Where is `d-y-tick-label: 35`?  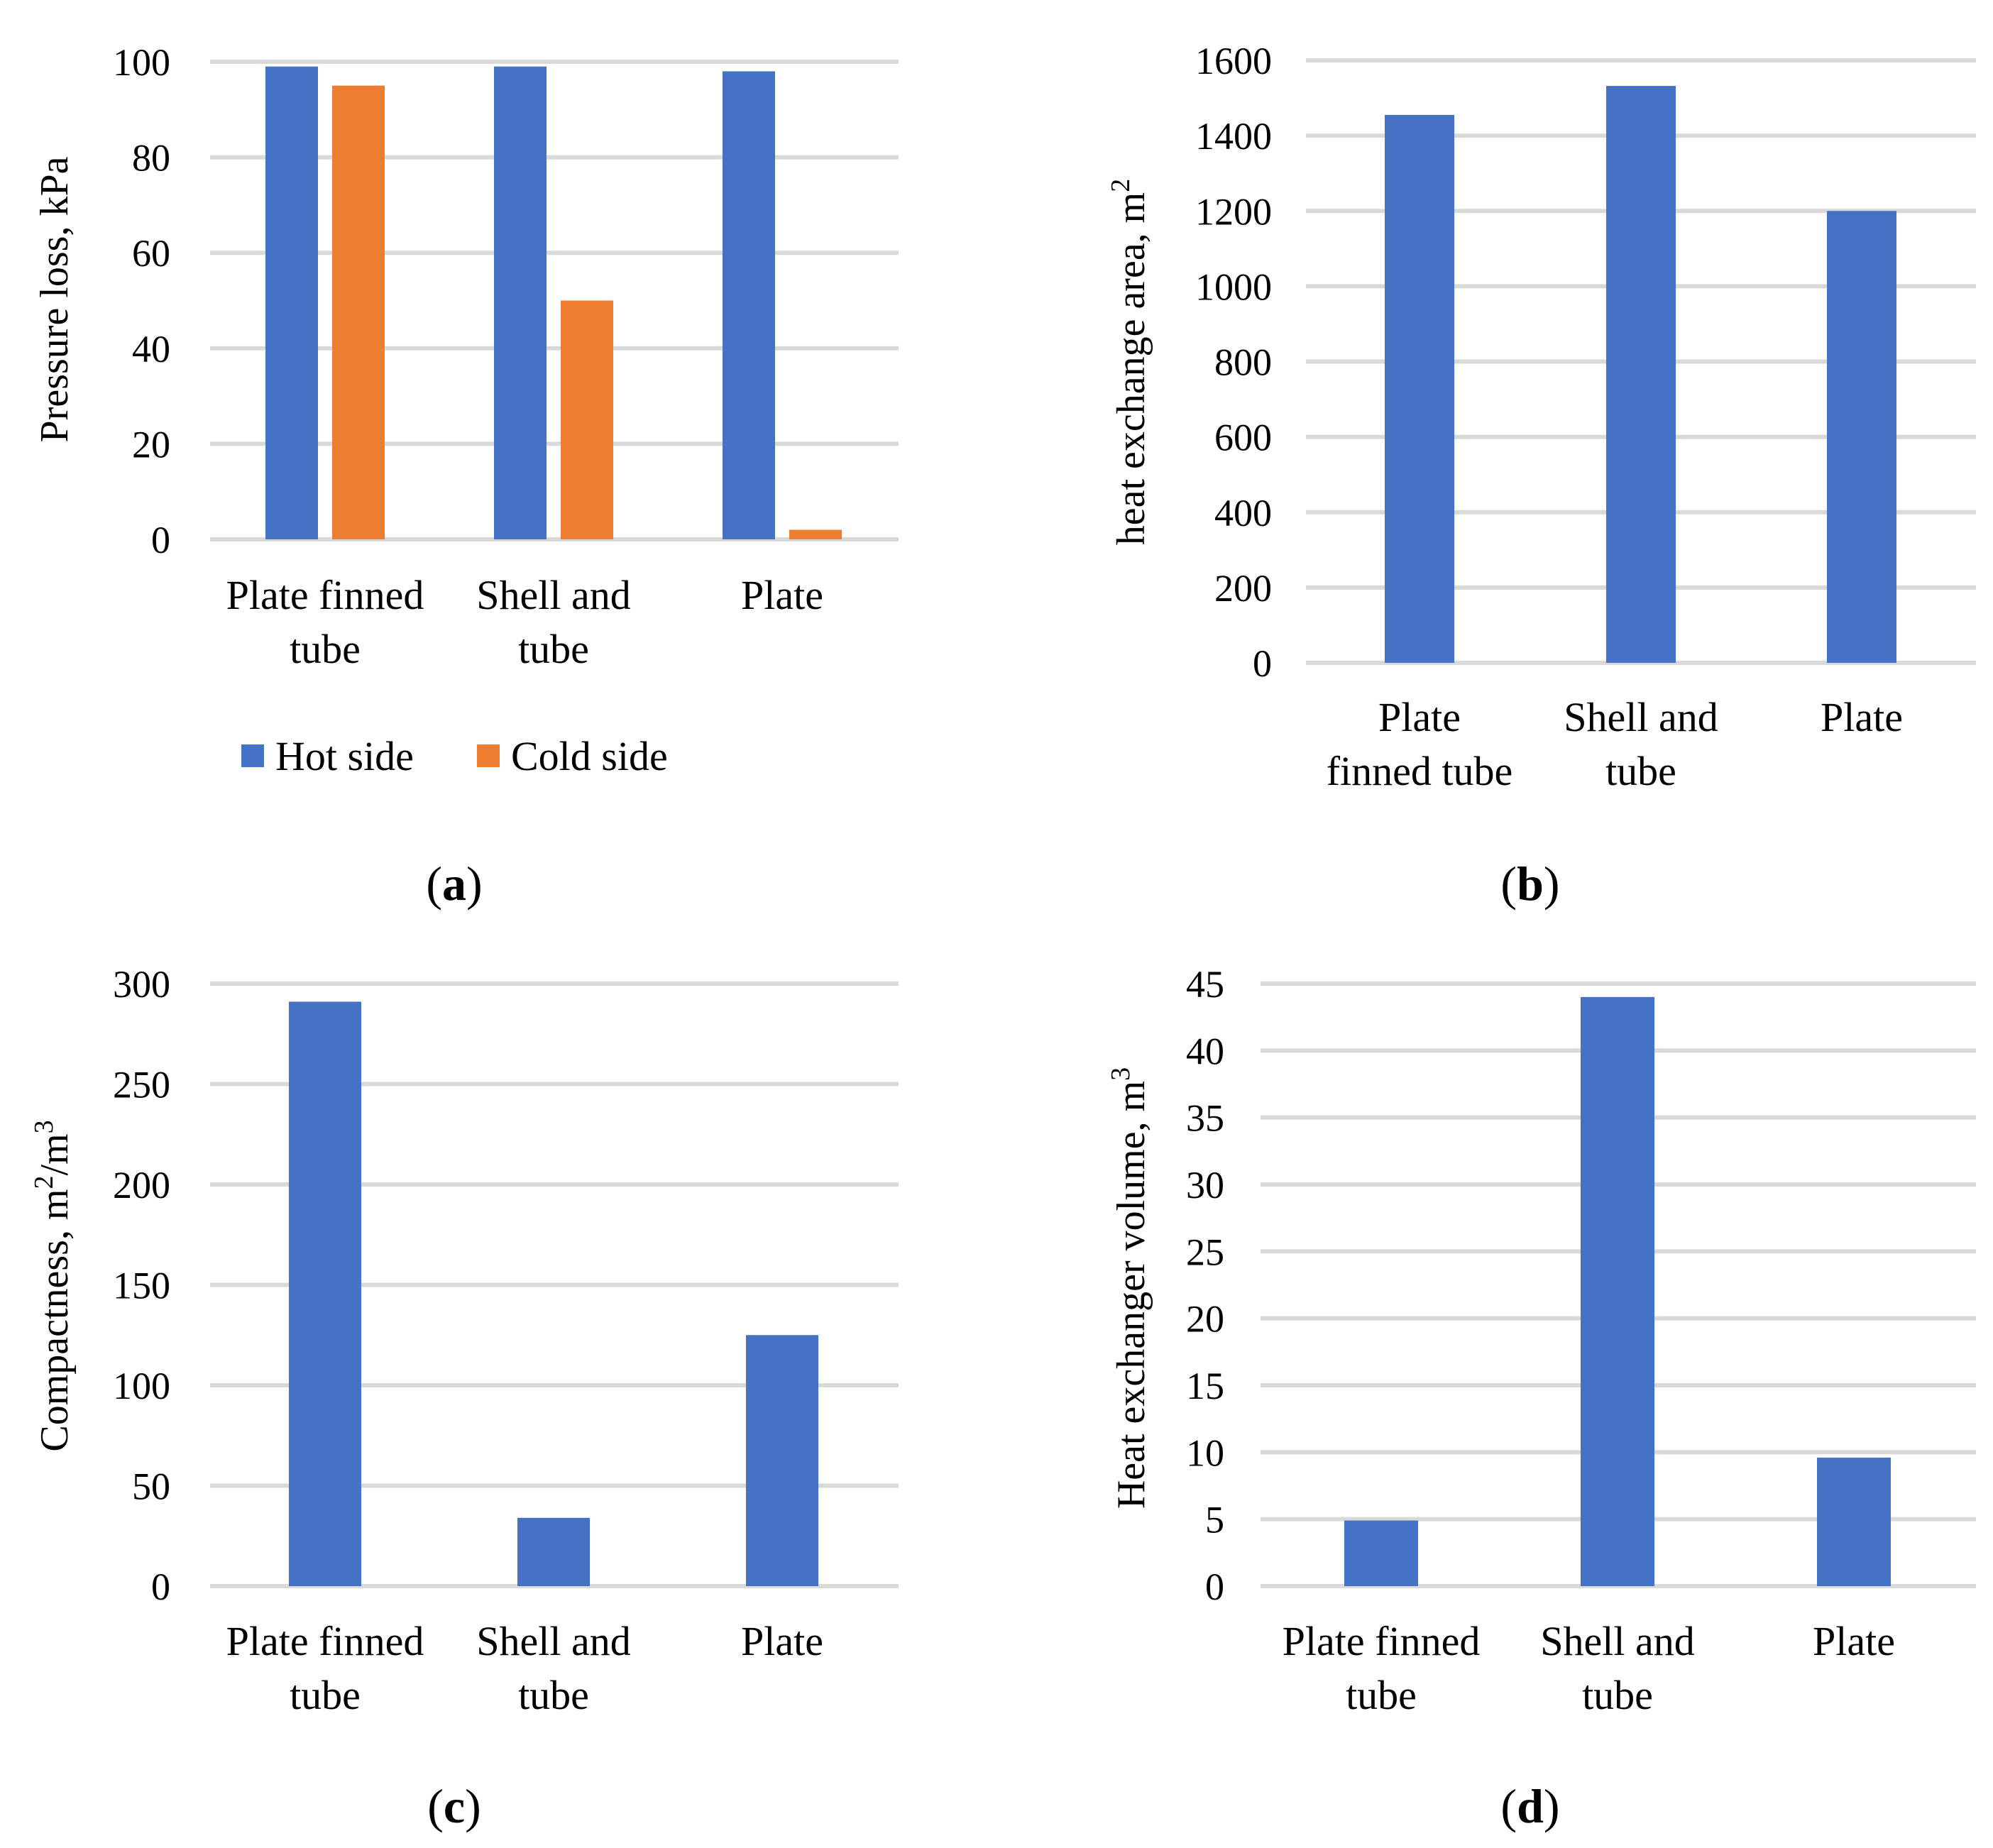
d-y-tick-label: 35 is located at coordinates (1205, 1119).